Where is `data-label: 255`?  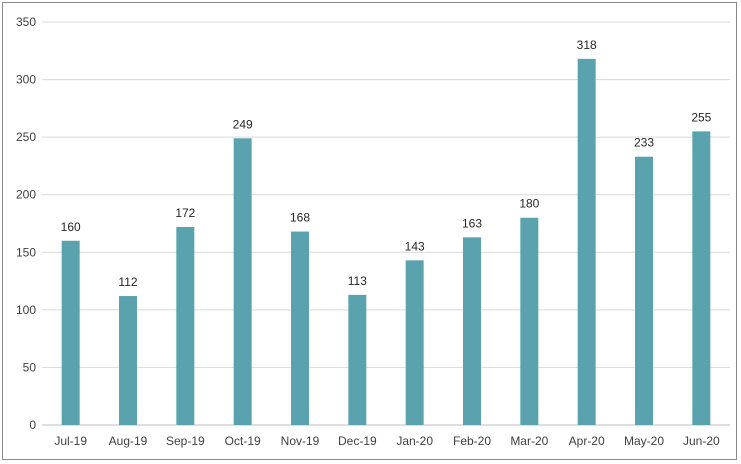
data-label: 255 is located at coordinates (701, 117).